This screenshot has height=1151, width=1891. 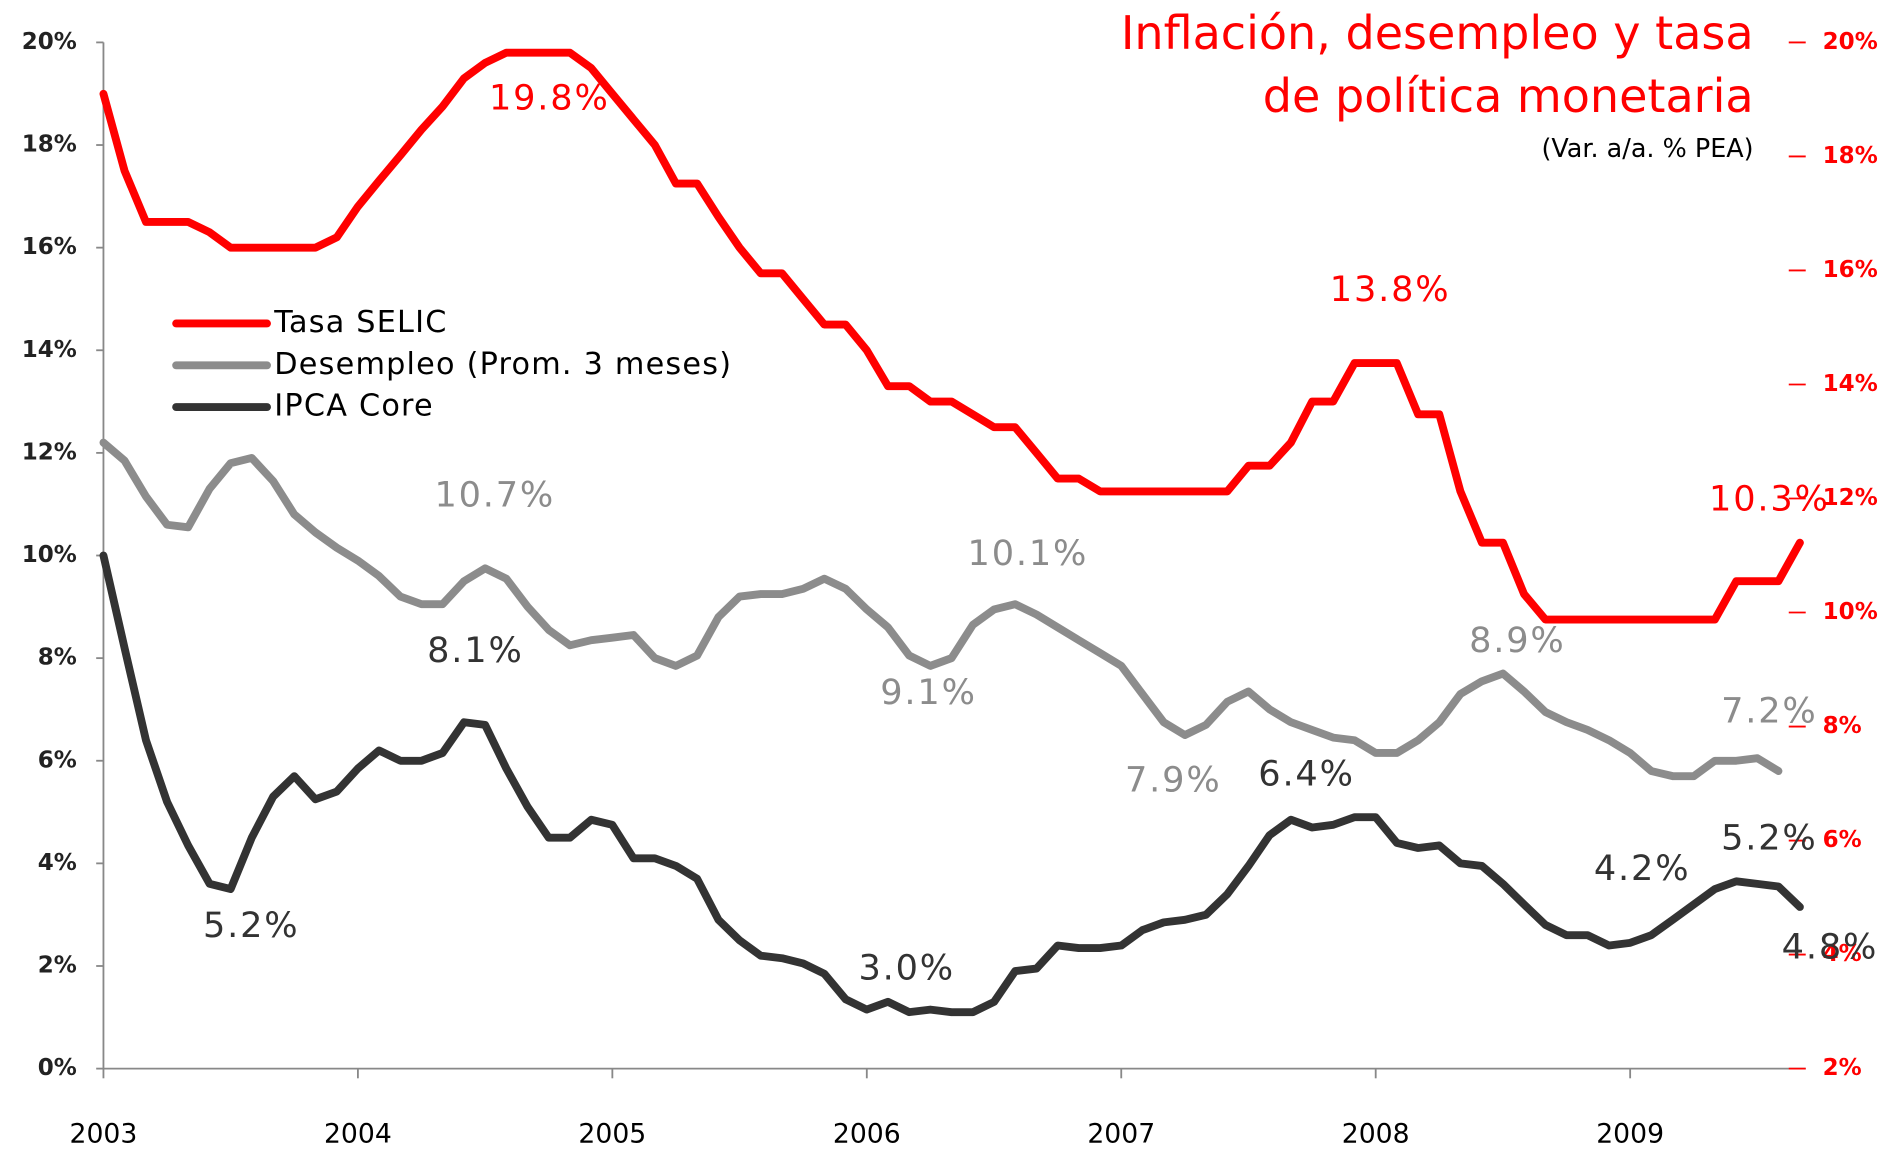 What do you see at coordinates (49, 247) in the screenshot?
I see `y-tick-label: 16%` at bounding box center [49, 247].